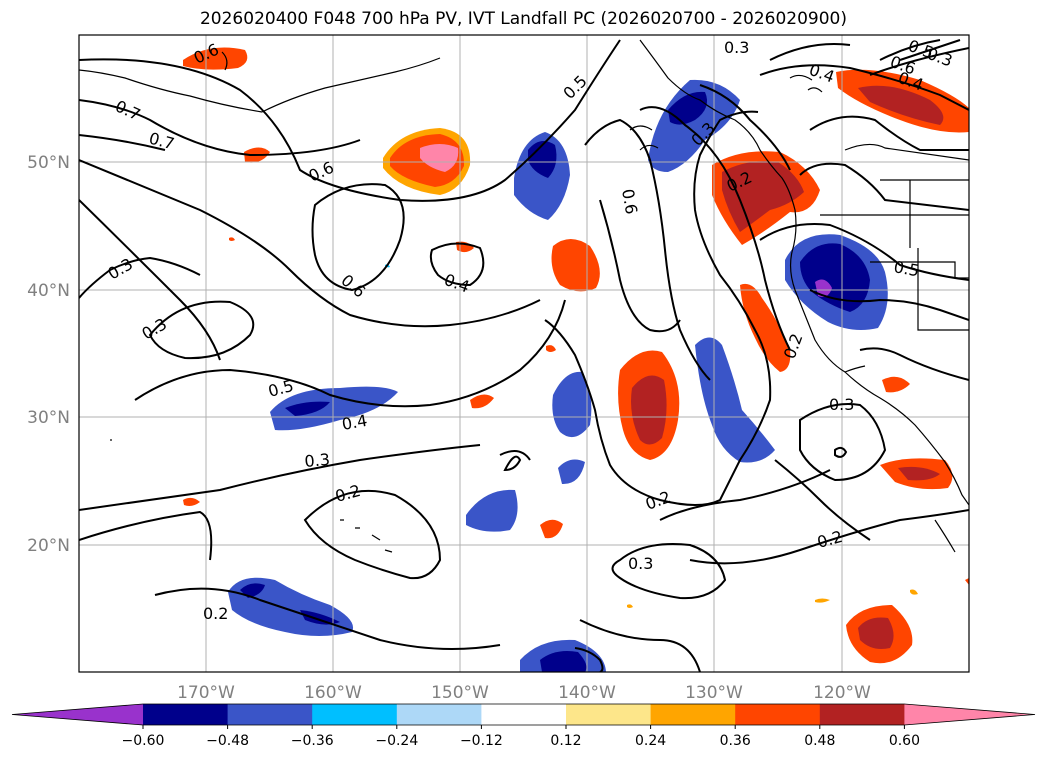 Image resolution: width=1047 pixels, height=765 pixels. What do you see at coordinates (819, 741) in the screenshot?
I see `colorbar-tick-label: 0.48` at bounding box center [819, 741].